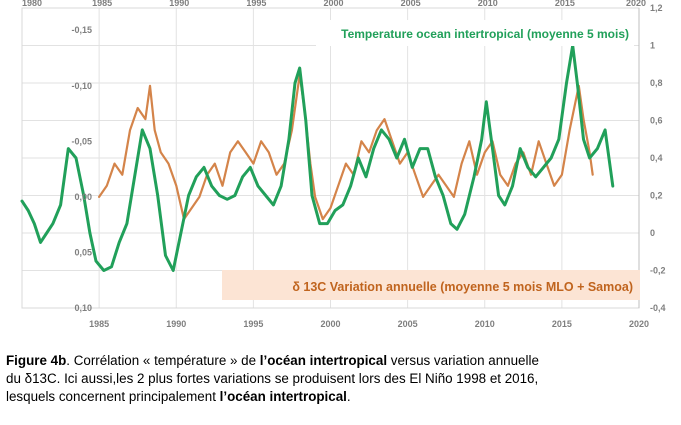 The width and height of the screenshot is (681, 425). Describe the element at coordinates (636, 4) in the screenshot. I see `x-top-tick-label: 2020` at that location.